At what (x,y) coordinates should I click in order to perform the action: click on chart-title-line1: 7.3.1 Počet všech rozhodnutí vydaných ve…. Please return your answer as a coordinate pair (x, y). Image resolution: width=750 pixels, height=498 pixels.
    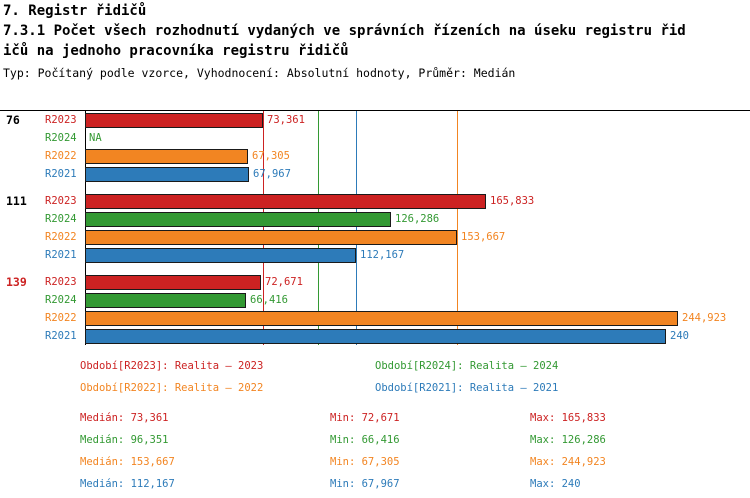
    Looking at the image, I should click on (344, 31).